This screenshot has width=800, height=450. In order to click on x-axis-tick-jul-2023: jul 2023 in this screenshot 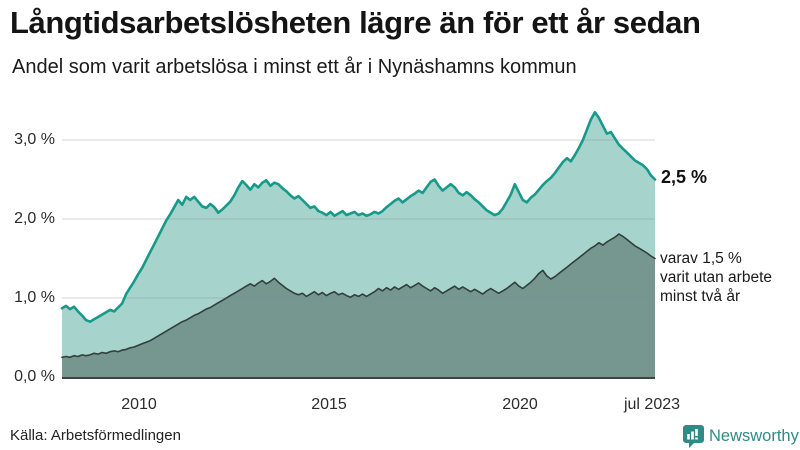, I will do `click(652, 404)`.